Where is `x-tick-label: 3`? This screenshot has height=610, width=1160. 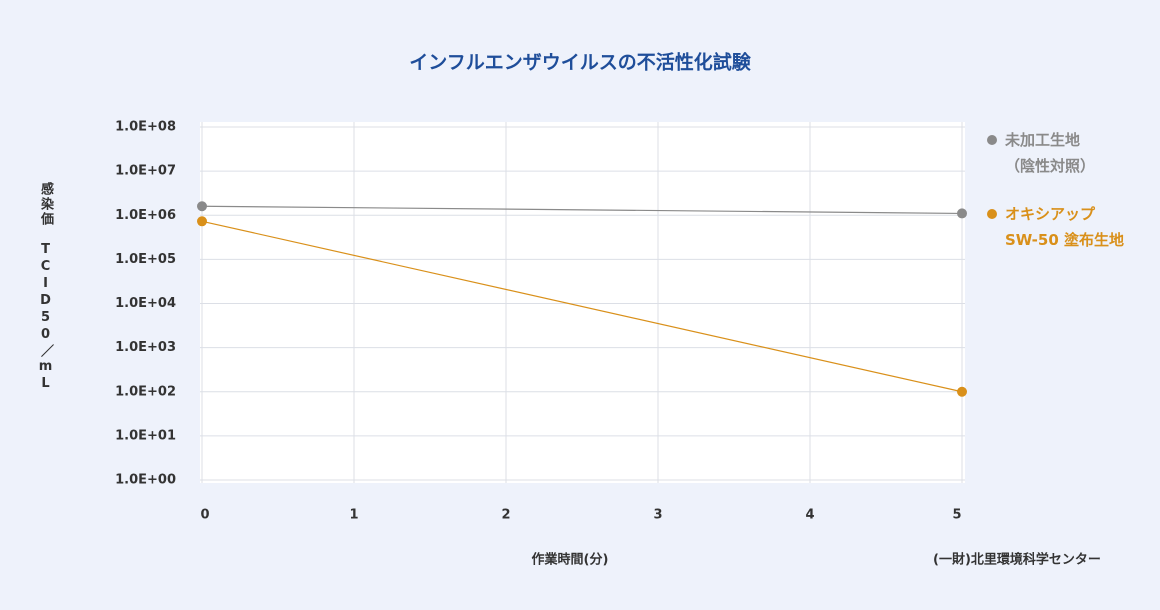 x-tick-label: 3 is located at coordinates (657, 515).